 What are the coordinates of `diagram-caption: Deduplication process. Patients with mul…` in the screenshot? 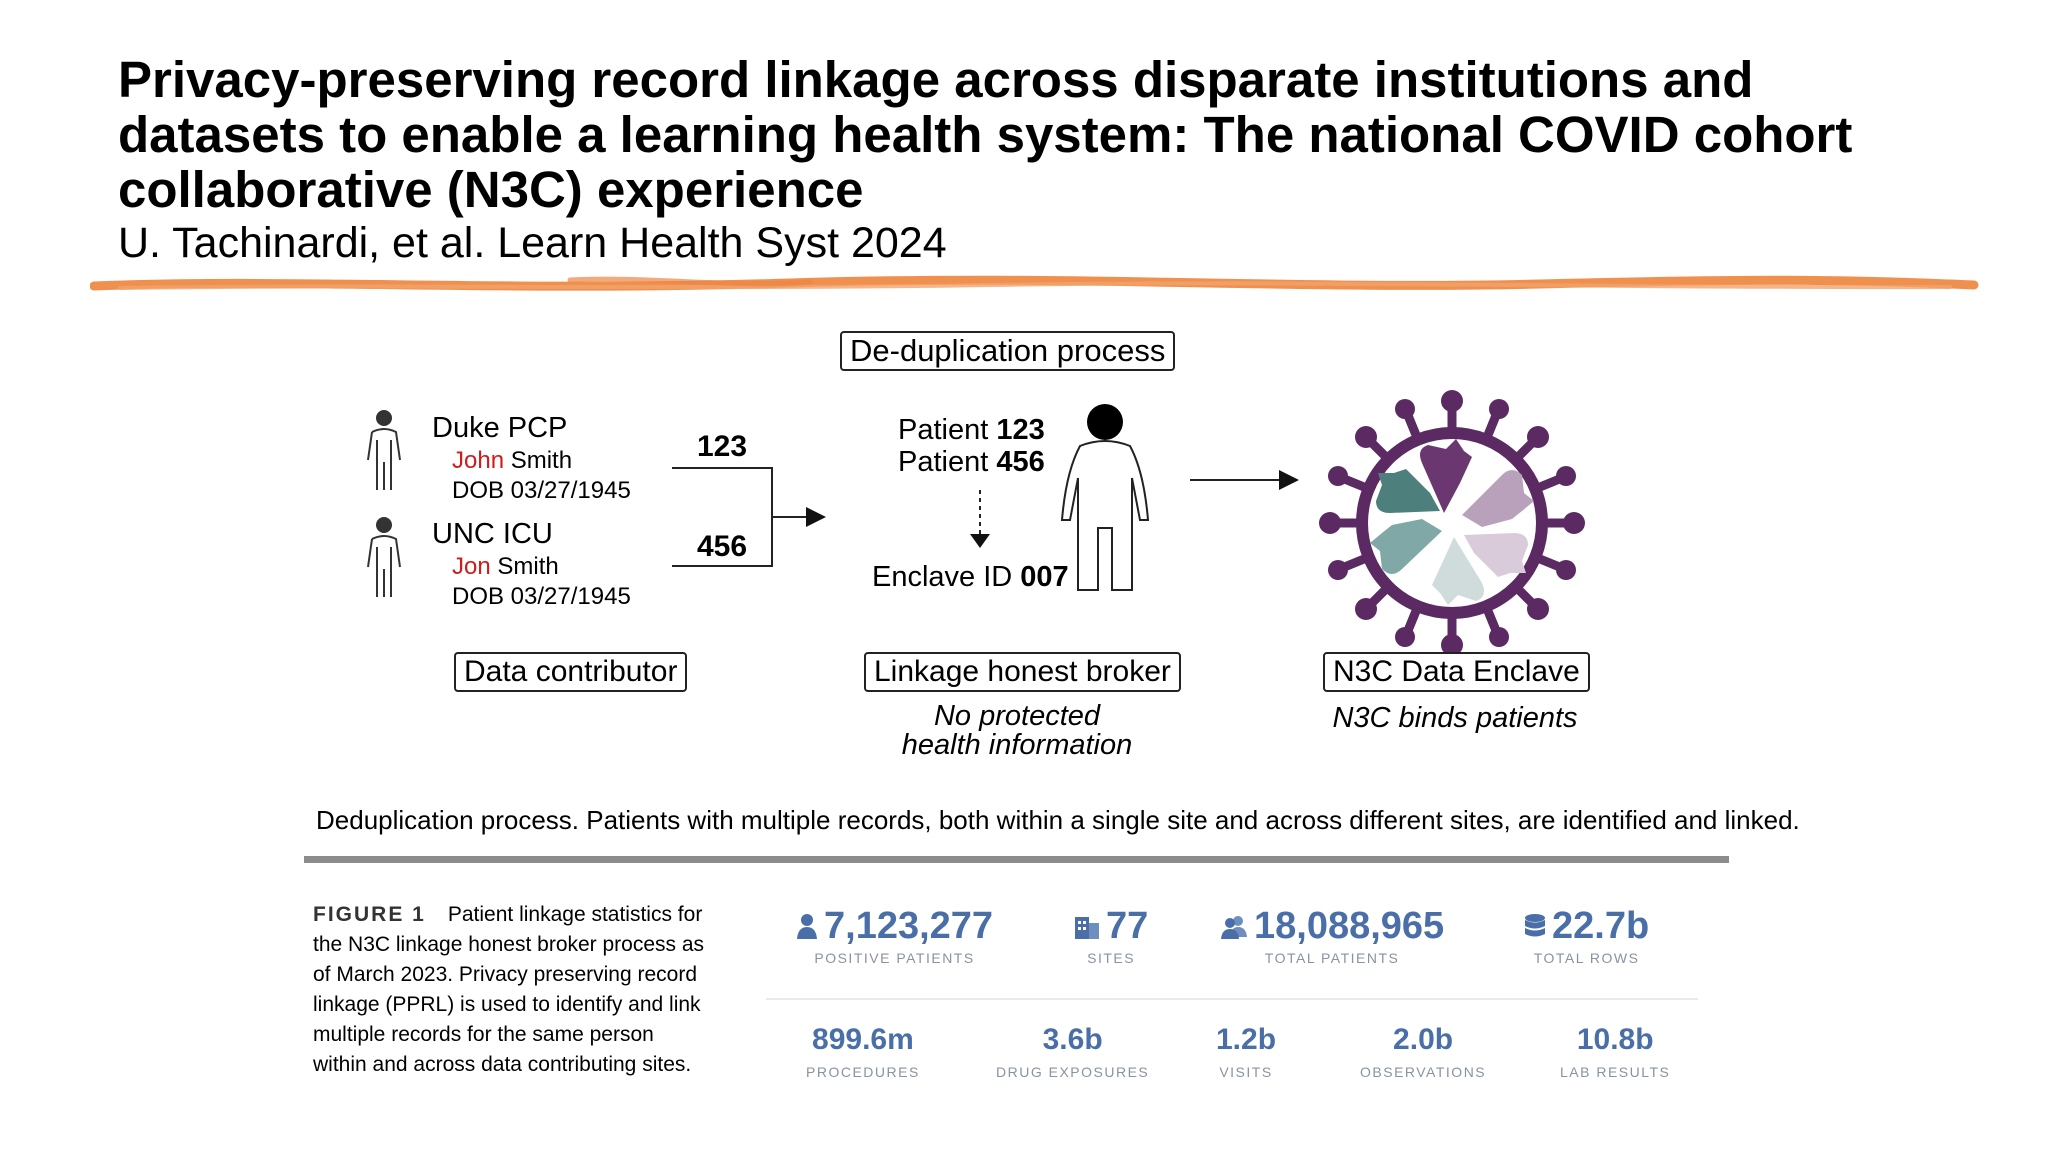 It's located at (1058, 820).